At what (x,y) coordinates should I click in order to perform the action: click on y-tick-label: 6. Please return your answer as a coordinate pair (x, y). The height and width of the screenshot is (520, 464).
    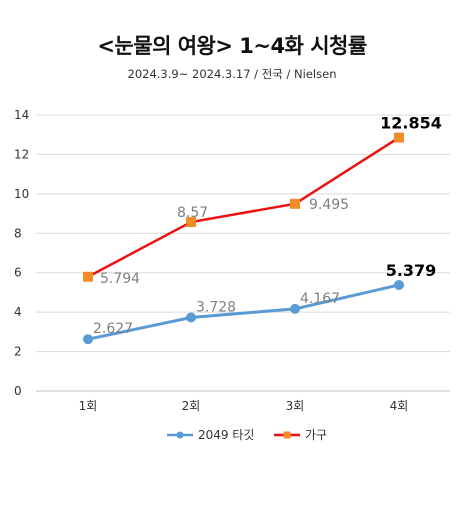
    Looking at the image, I should click on (18, 273).